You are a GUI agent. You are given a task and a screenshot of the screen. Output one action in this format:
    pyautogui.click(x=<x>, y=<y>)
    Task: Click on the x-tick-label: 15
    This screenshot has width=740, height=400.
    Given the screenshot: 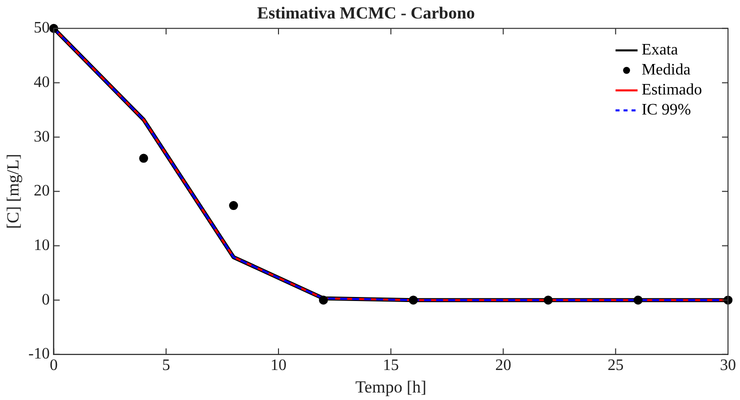 What is the action you would take?
    pyautogui.click(x=390, y=365)
    